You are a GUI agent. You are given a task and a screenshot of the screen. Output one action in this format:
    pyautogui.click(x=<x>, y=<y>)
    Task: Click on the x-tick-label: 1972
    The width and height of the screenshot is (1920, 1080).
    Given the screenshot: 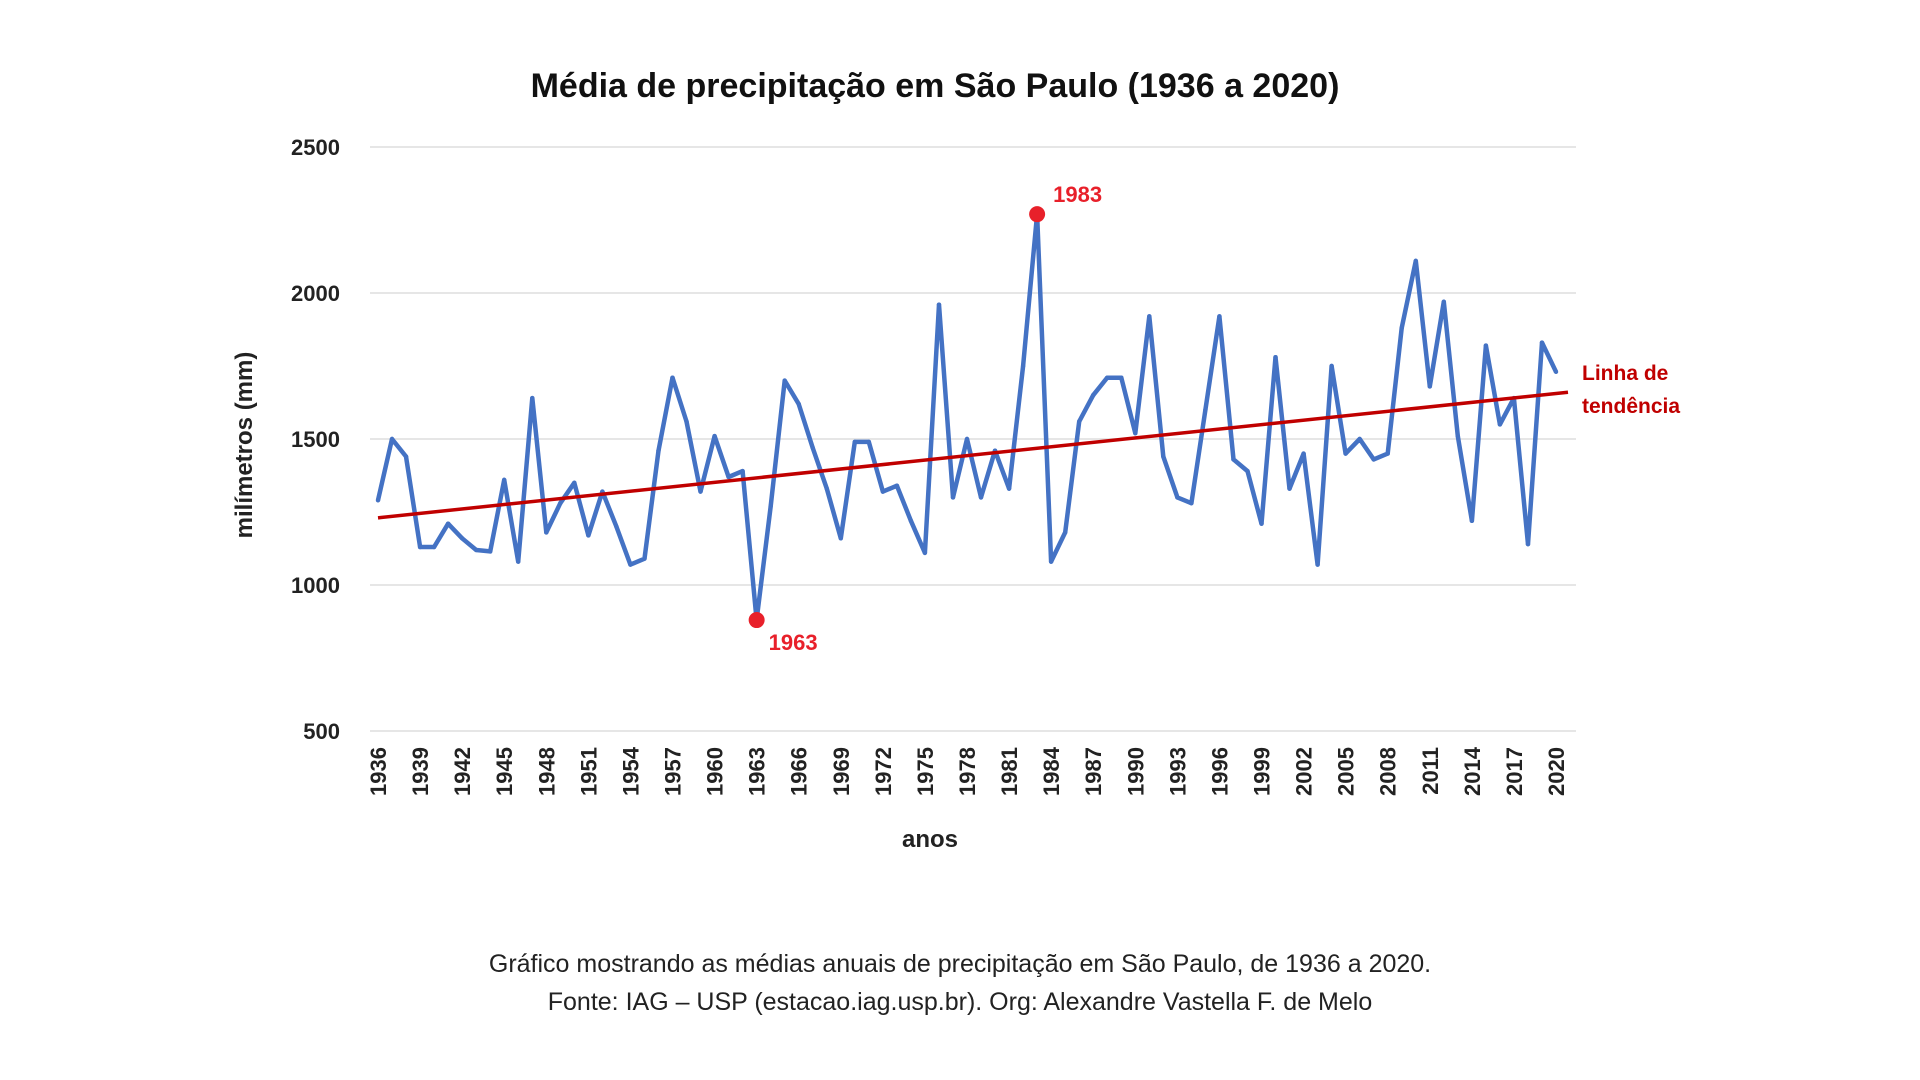 What is the action you would take?
    pyautogui.click(x=883, y=771)
    